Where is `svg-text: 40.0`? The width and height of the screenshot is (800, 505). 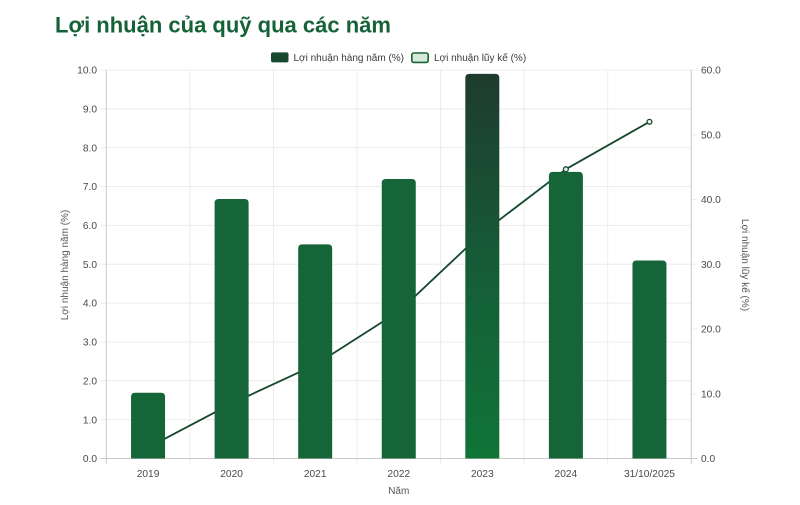
svg-text: 40.0 is located at coordinates (711, 200).